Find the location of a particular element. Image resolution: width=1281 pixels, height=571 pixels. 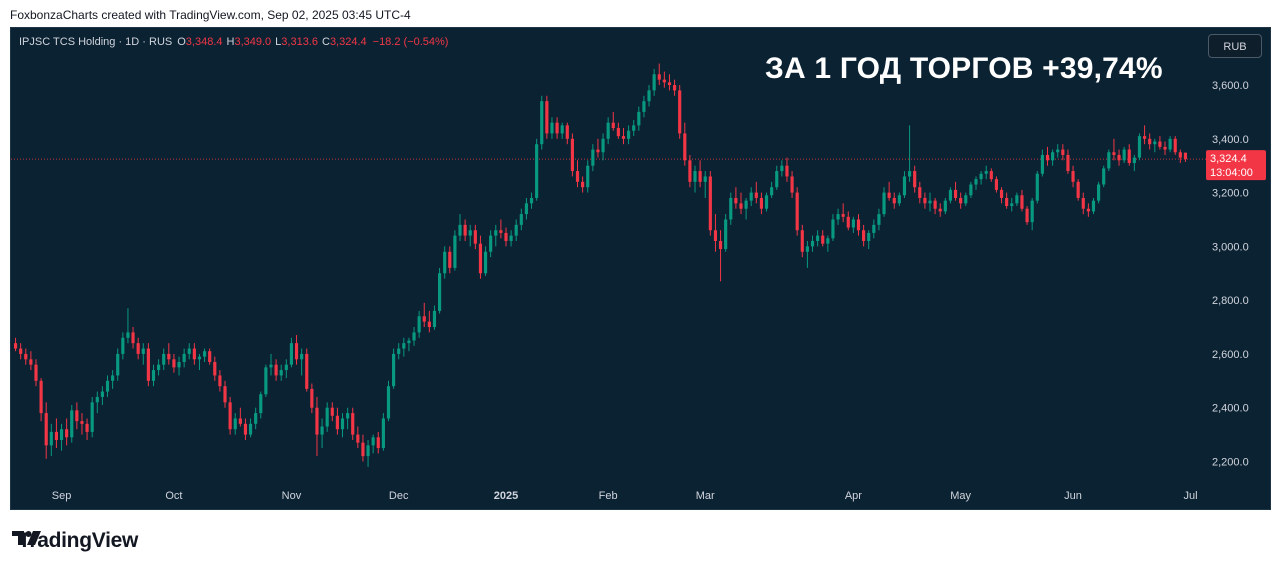

legend-close: 3,324.4 is located at coordinates (348, 42).